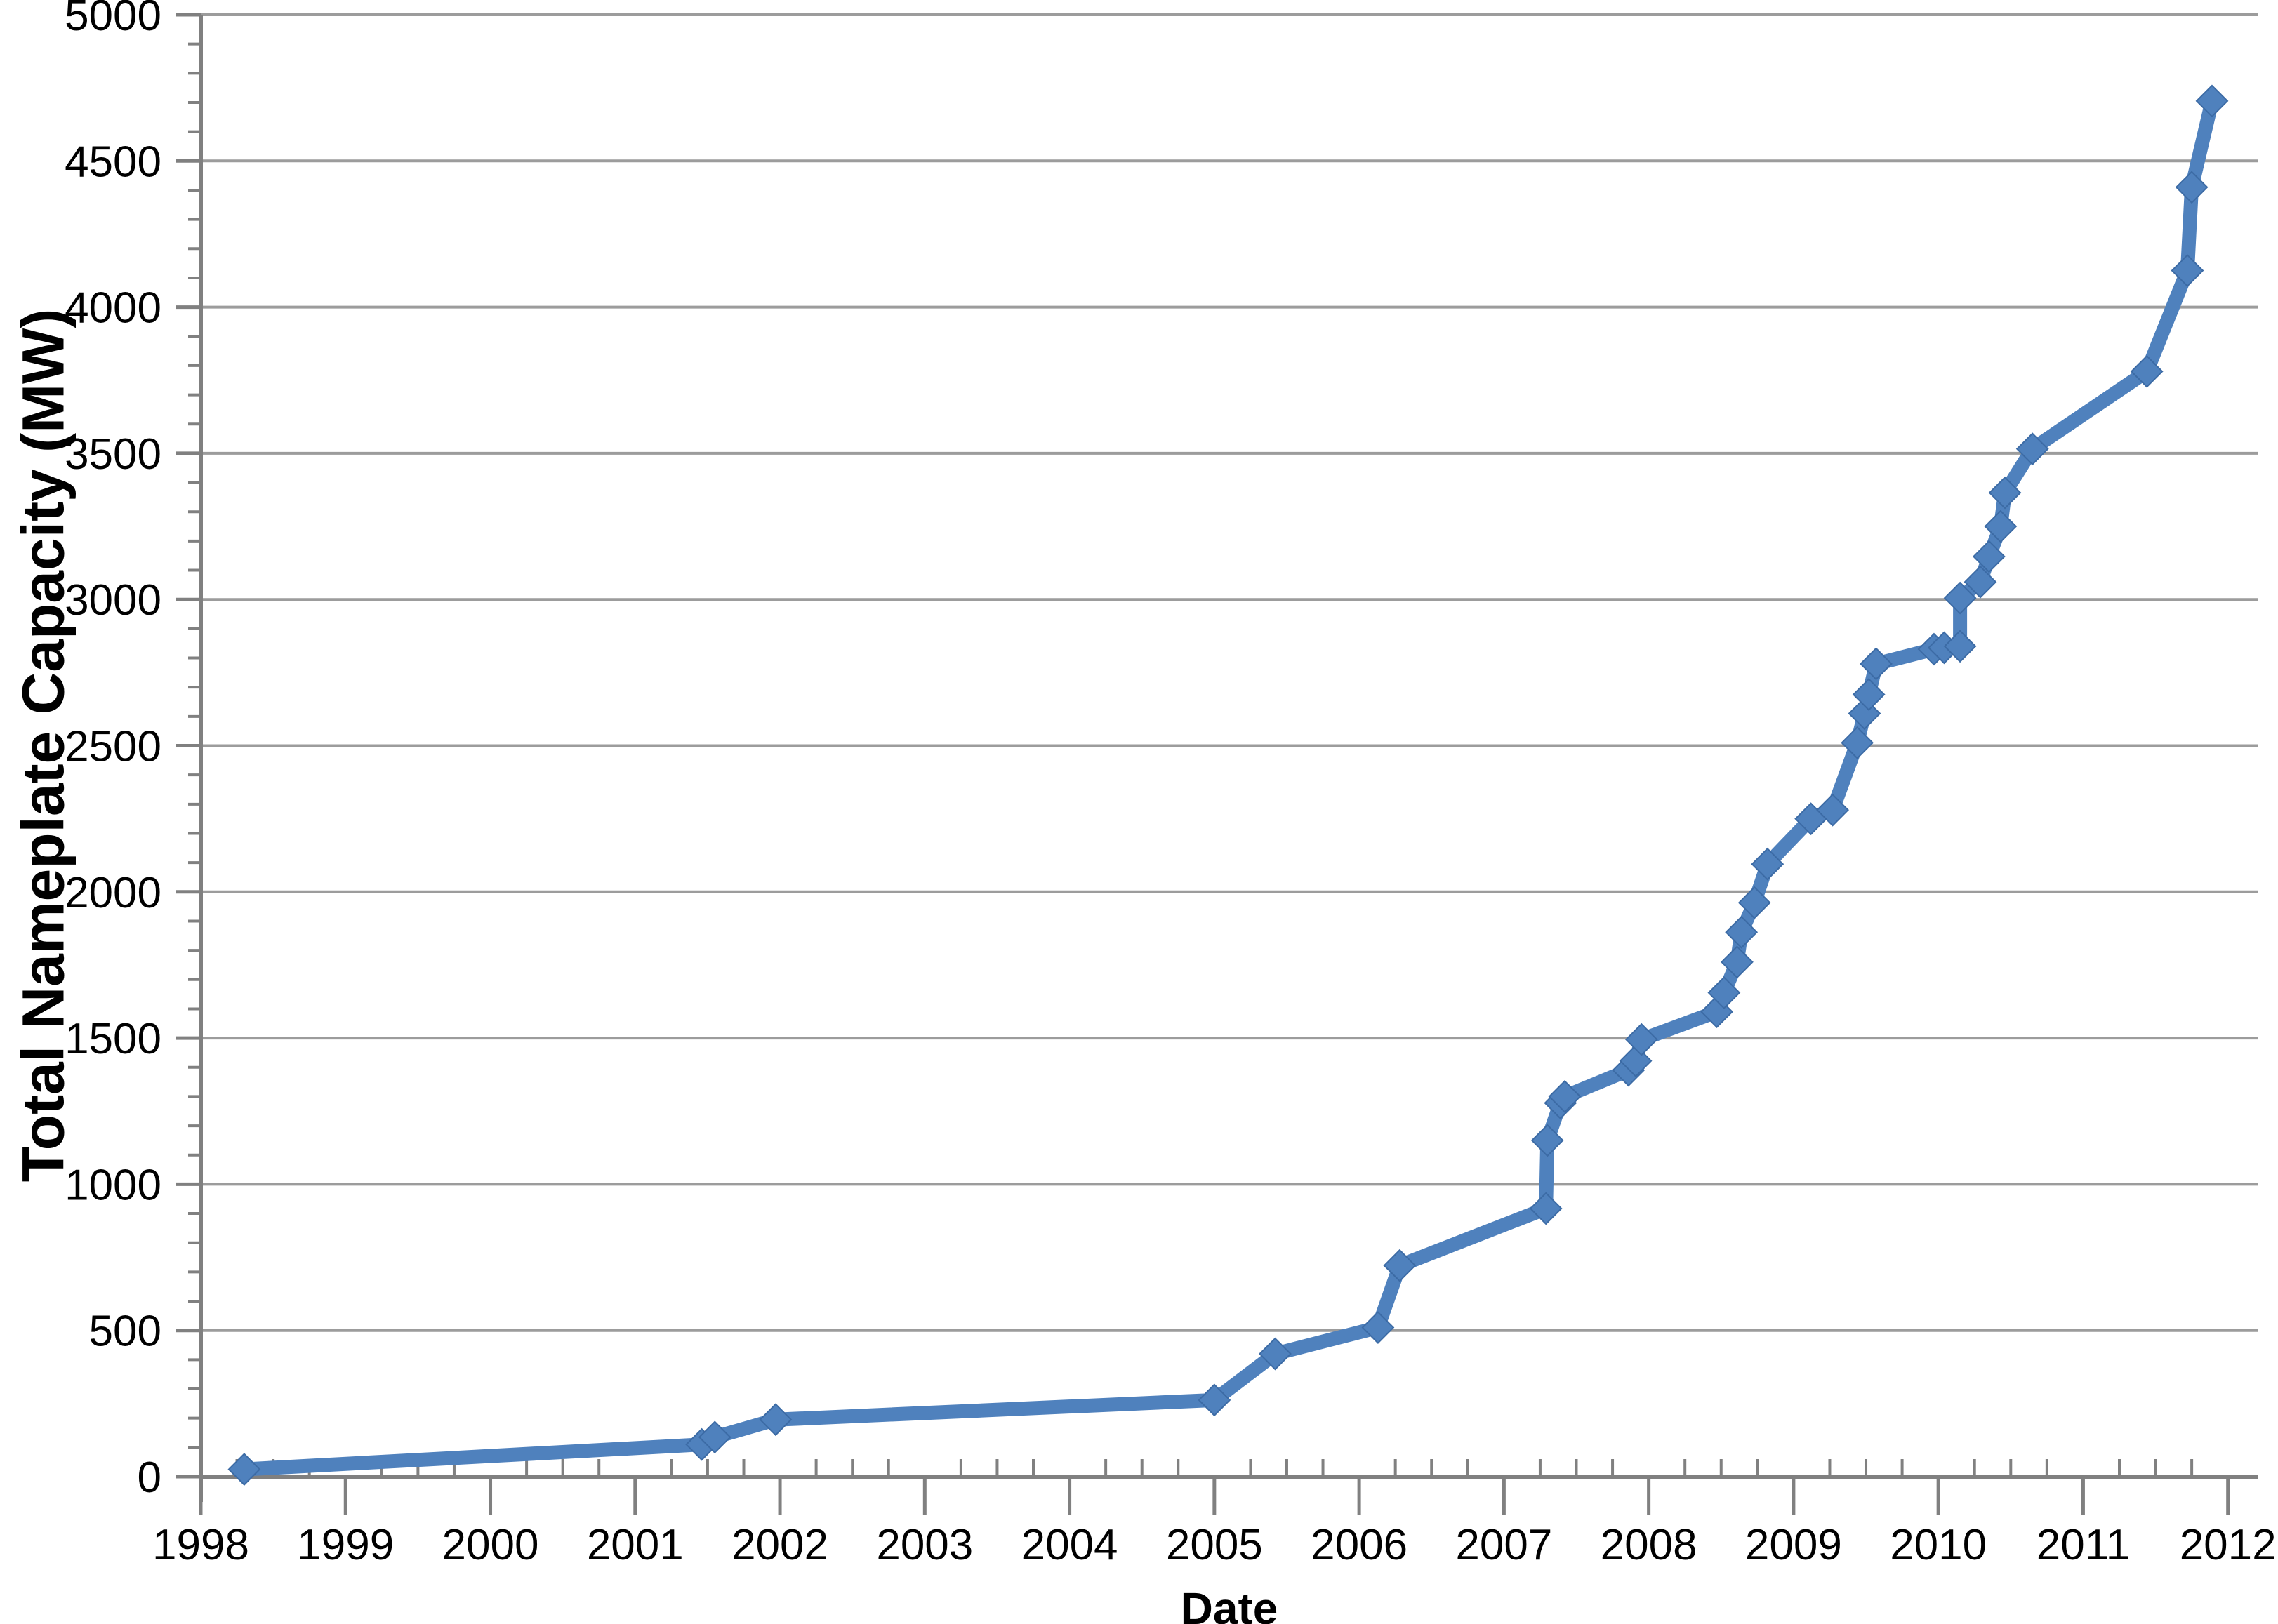 This screenshot has height=1624, width=2278. I want to click on x-tick-label: 2008, so click(1649, 1545).